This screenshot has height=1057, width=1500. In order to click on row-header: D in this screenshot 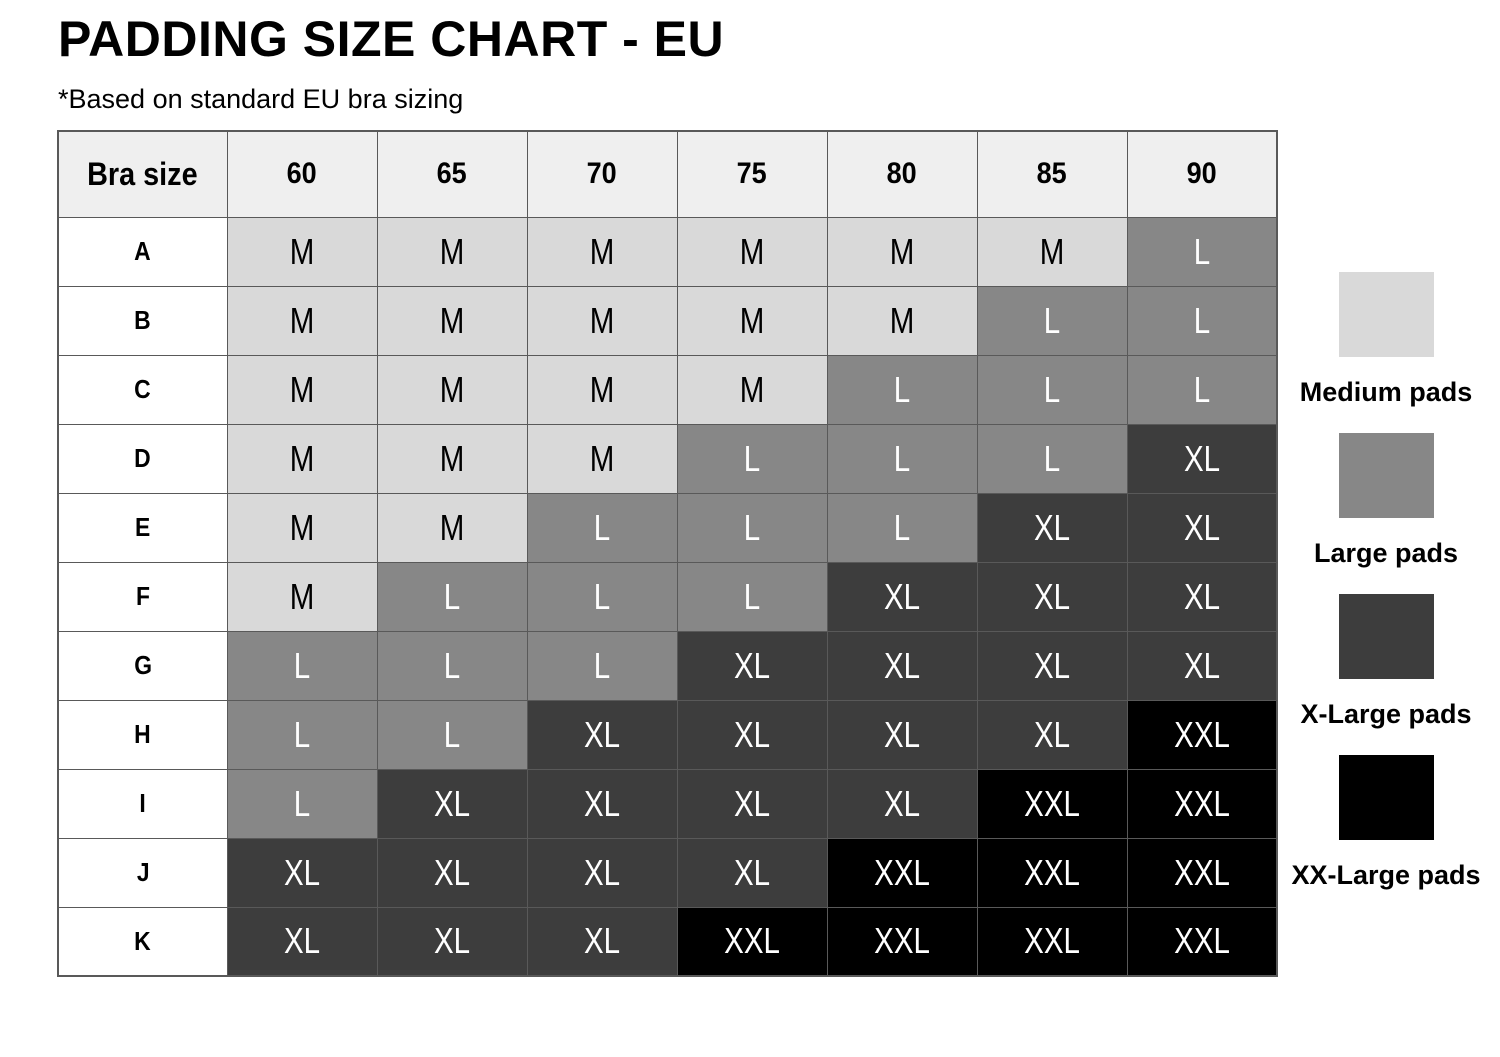, I will do `click(142, 458)`.